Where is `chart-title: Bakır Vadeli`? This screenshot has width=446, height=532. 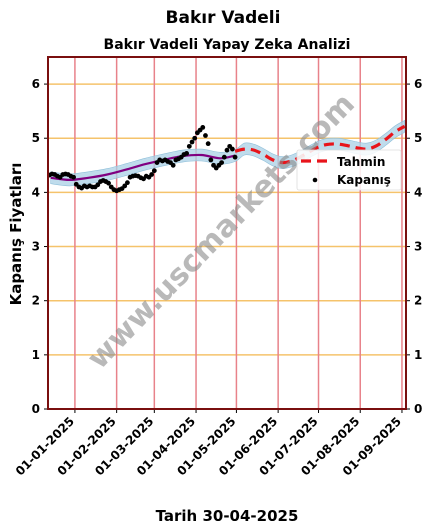 chart-title: Bakır Vadeli is located at coordinates (223, 18).